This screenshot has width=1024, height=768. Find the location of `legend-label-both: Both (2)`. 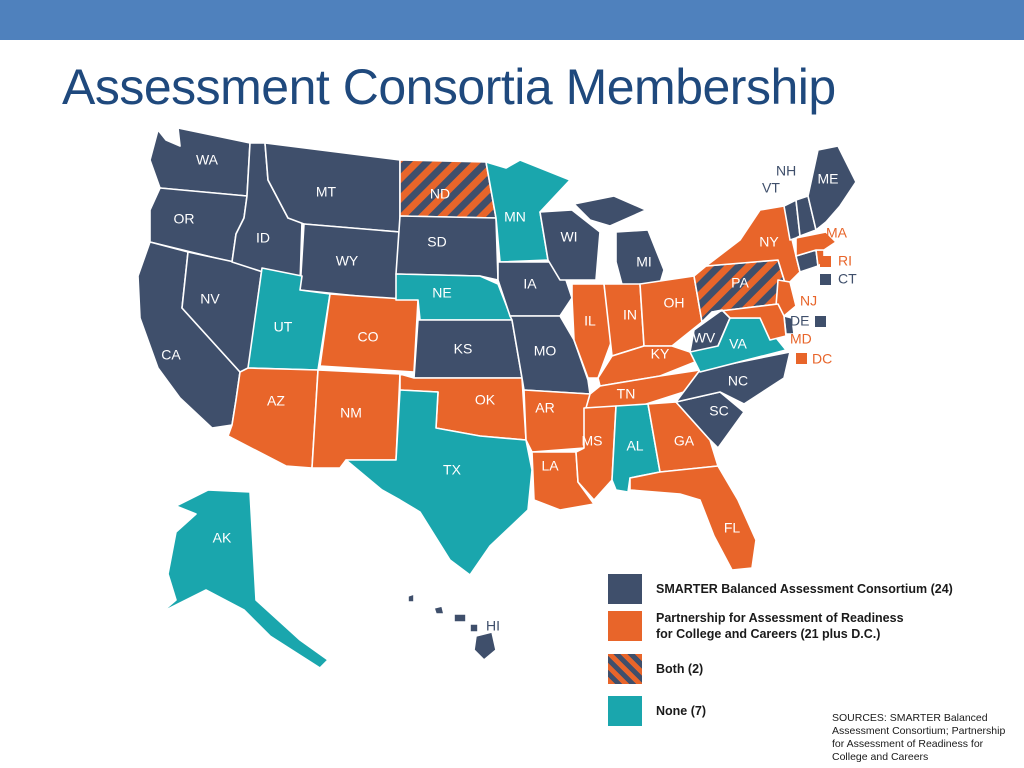

legend-label-both: Both (2) is located at coordinates (680, 669).